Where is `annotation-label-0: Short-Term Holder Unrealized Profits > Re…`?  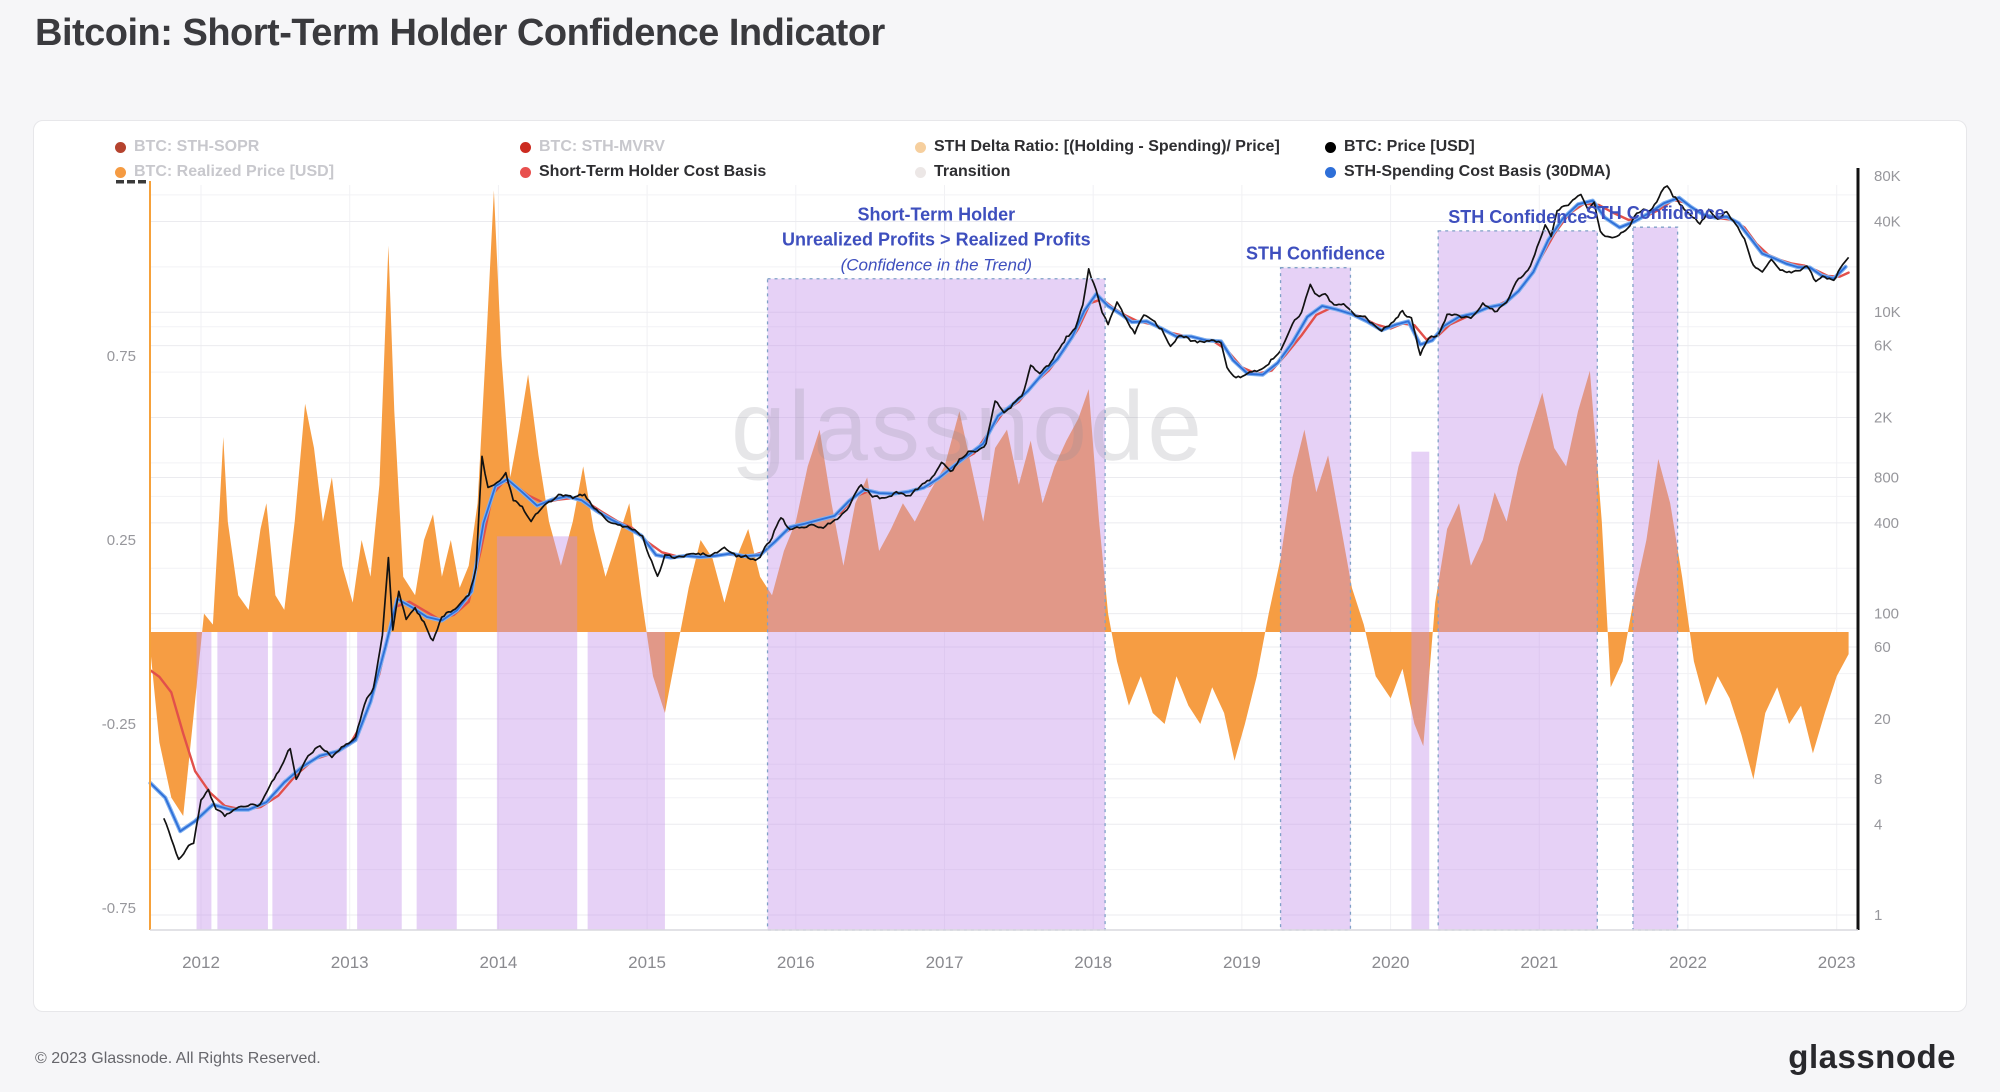
annotation-label-0: Short-Term Holder Unrealized Profits > Re… is located at coordinates (936, 240).